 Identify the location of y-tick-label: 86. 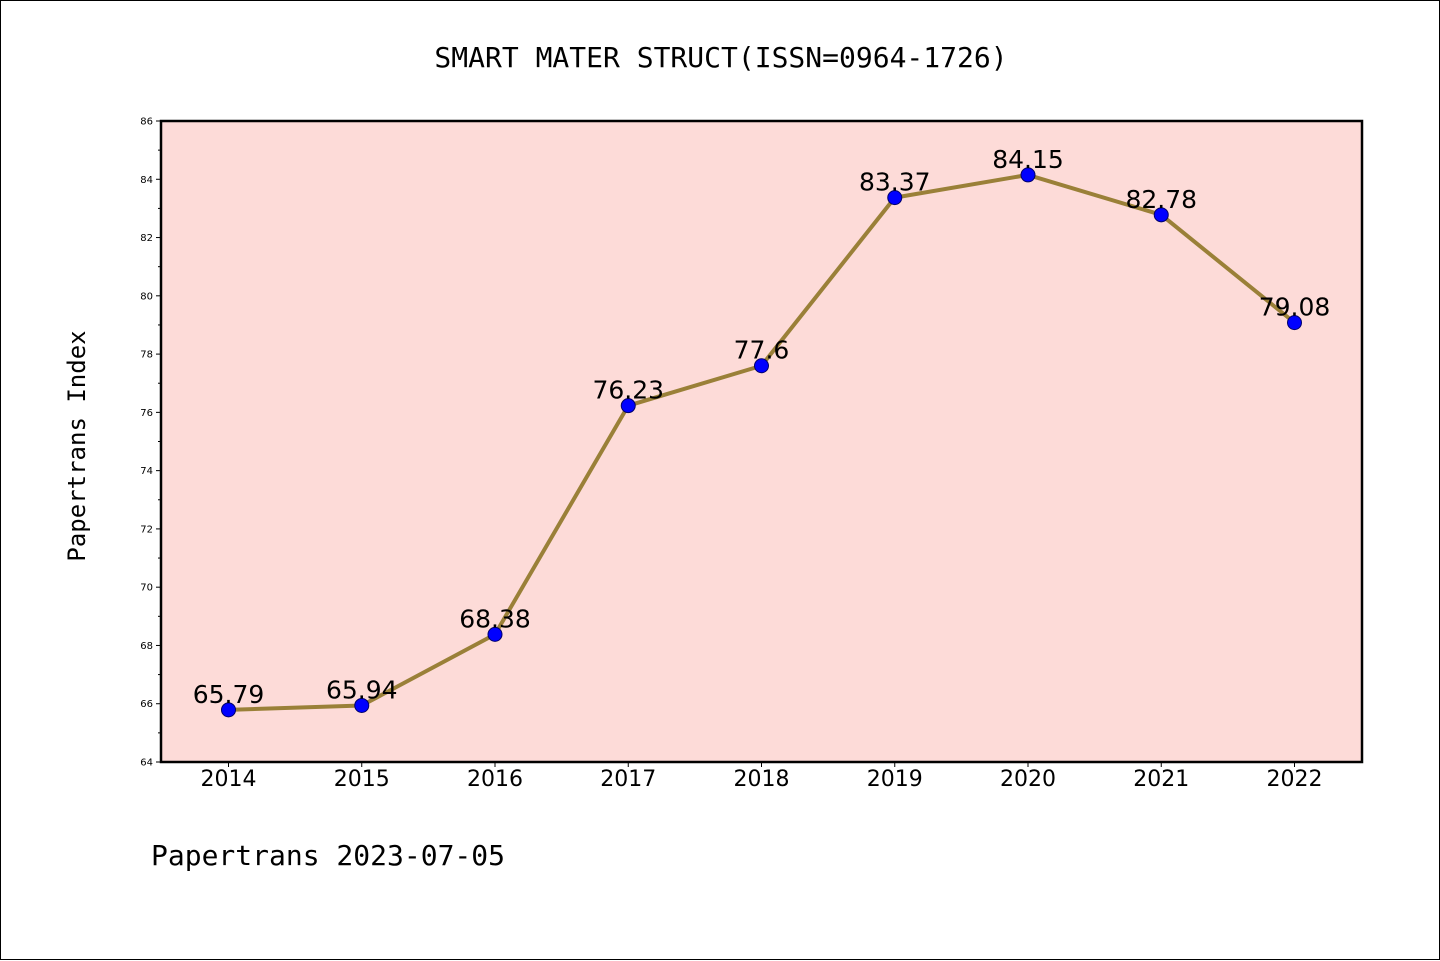
(146, 122).